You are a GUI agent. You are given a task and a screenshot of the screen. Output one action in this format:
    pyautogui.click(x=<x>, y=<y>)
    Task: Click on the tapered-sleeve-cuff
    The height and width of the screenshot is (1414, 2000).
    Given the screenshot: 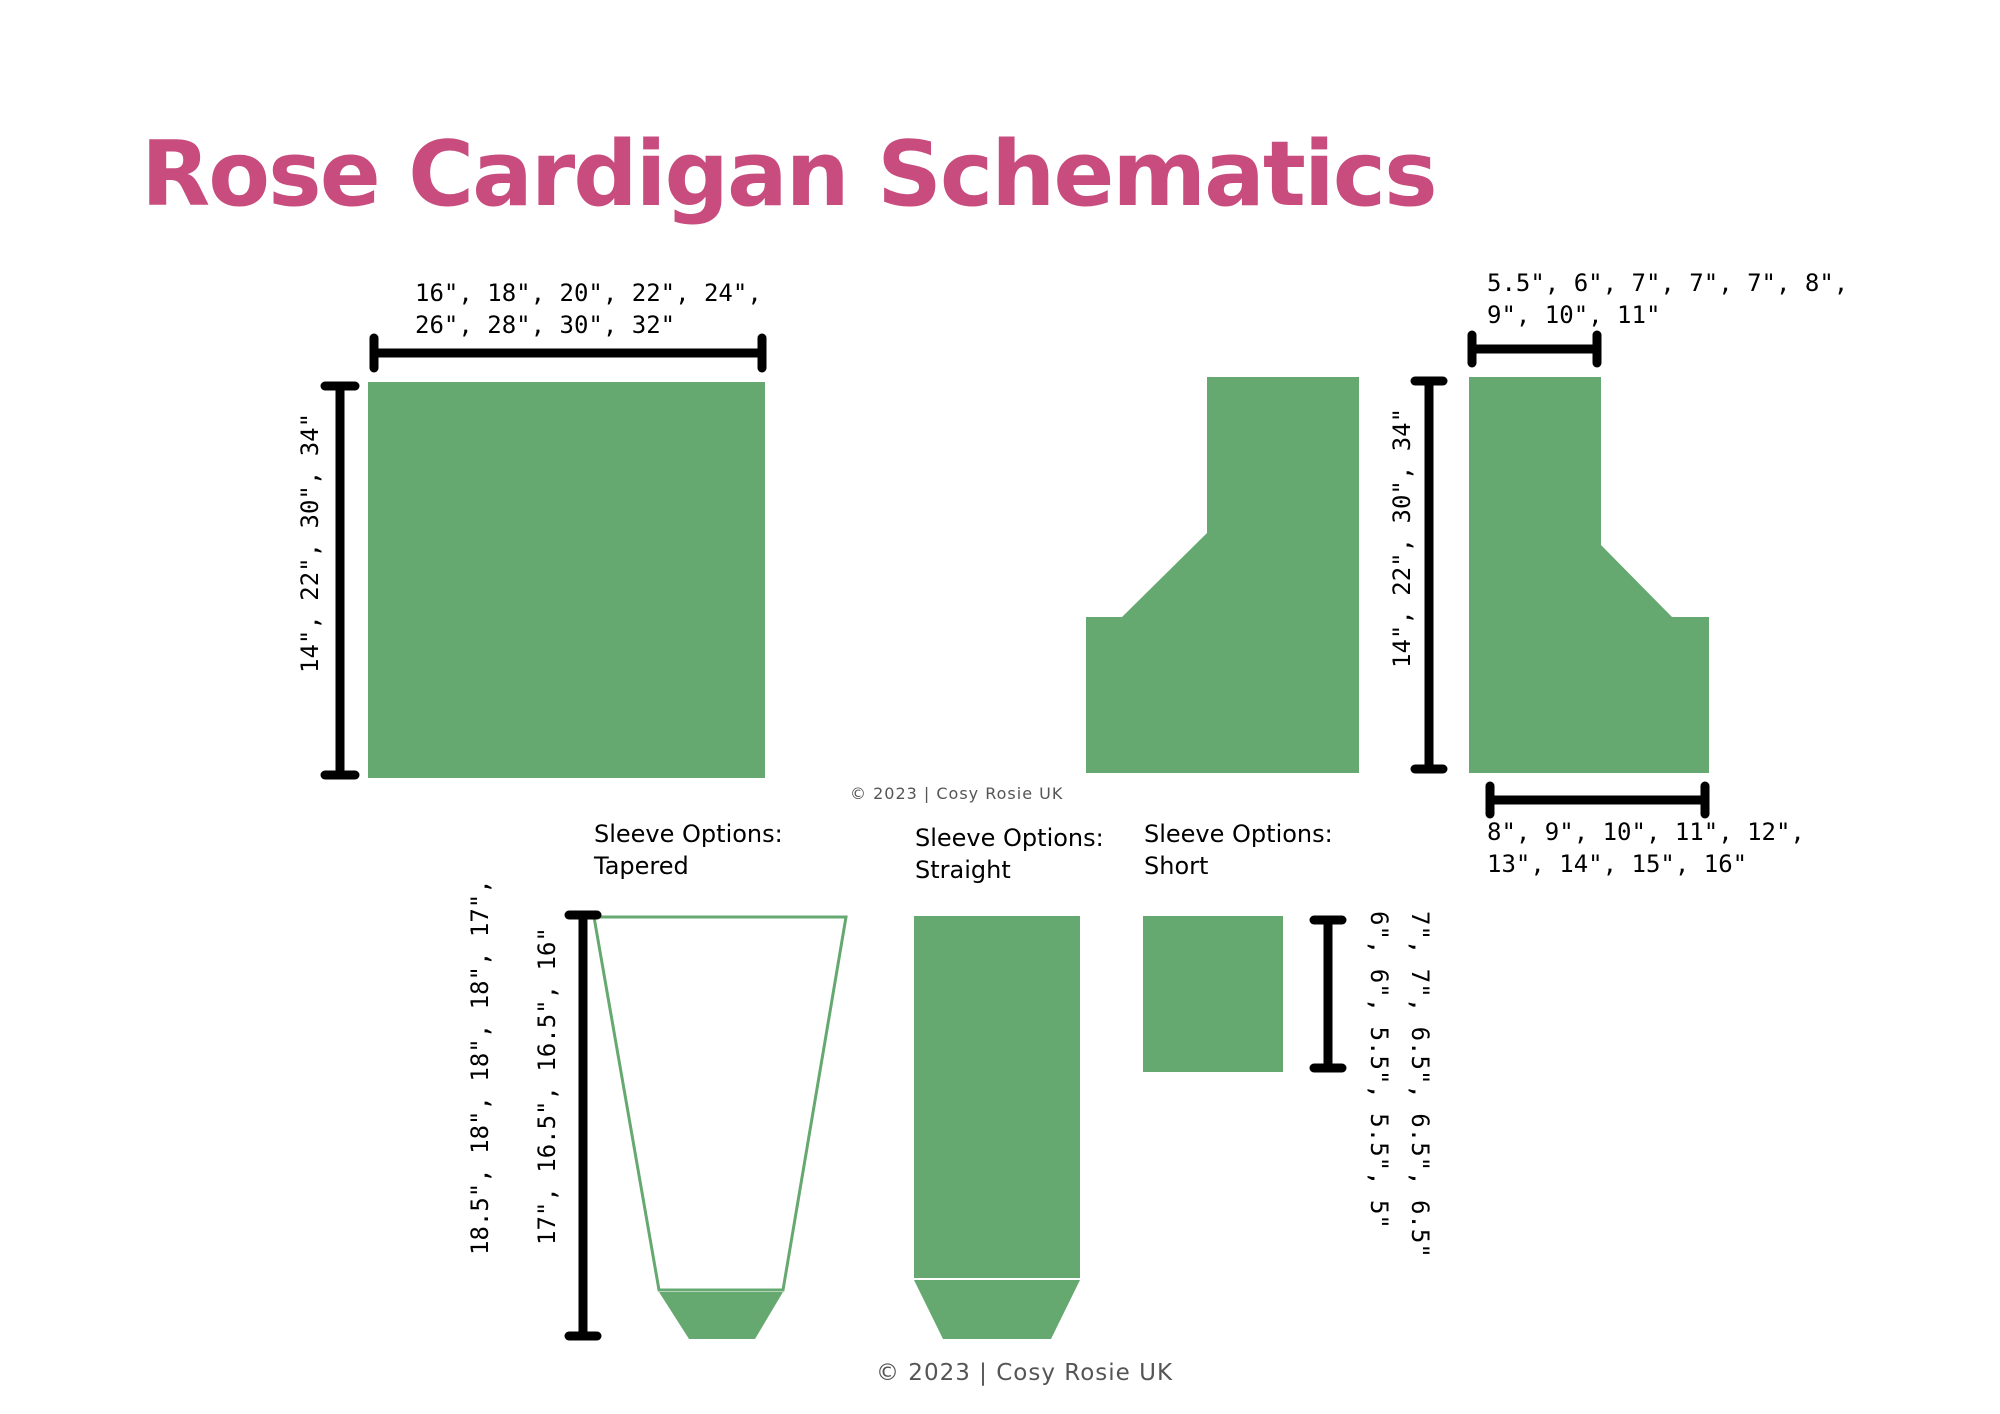 What is the action you would take?
    pyautogui.click(x=721, y=1315)
    